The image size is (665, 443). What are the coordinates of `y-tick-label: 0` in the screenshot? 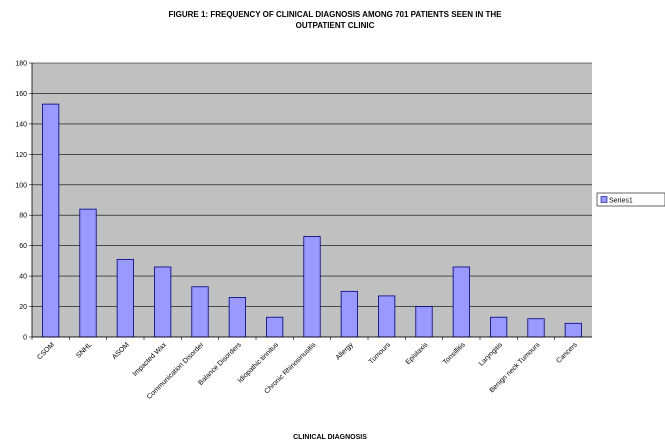 It's located at (25, 338).